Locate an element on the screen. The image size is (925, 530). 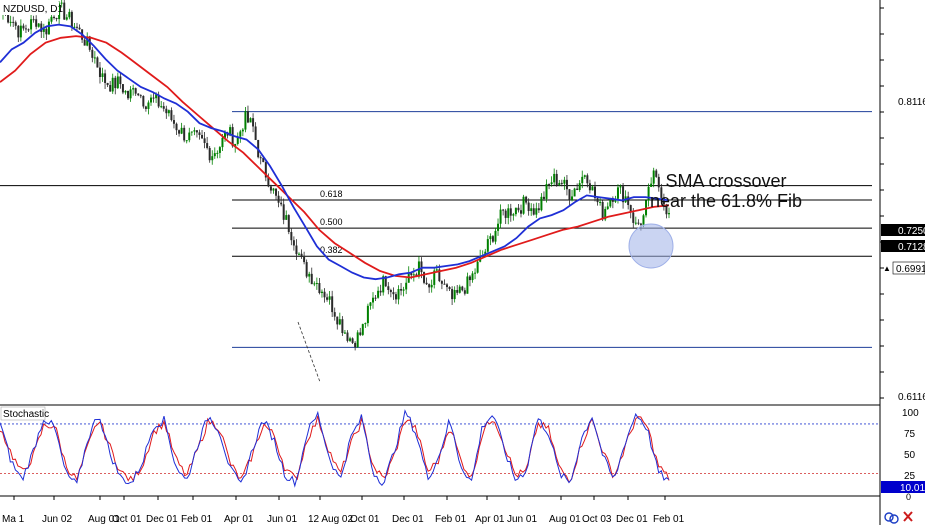
price-axis-label-bottom: 0.6116 is located at coordinates (911, 397).